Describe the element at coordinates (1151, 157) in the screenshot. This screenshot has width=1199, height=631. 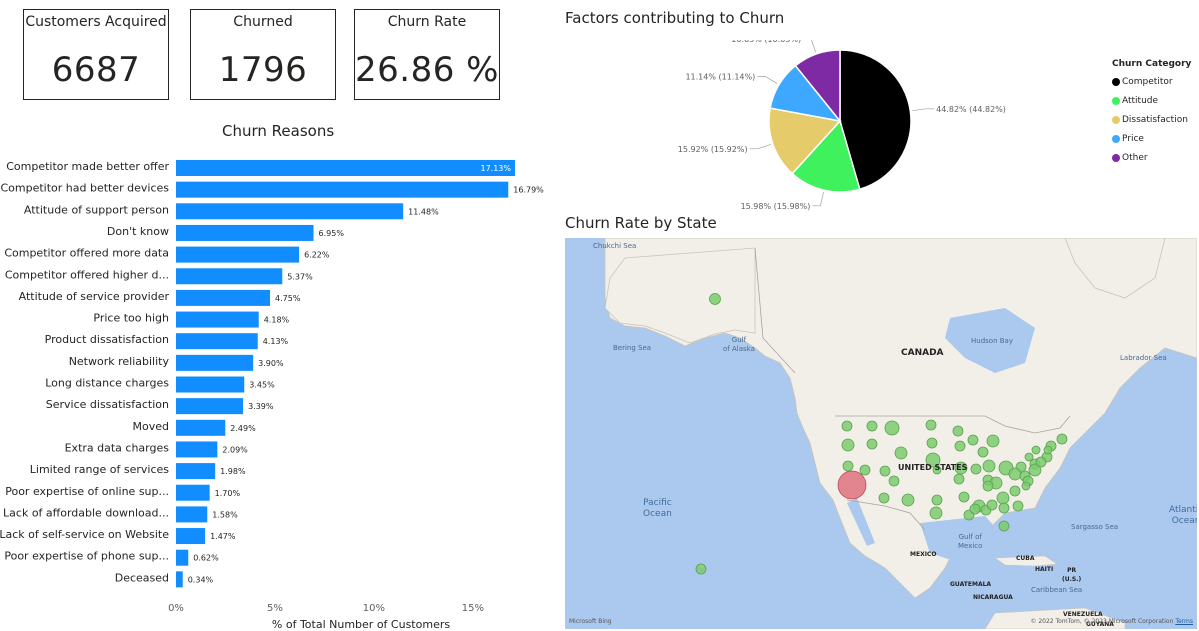
I see `legend-item-other: Other` at that location.